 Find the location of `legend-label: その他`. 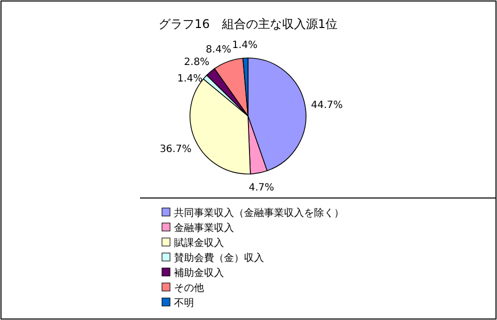

legend-label: その他 is located at coordinates (189, 288).